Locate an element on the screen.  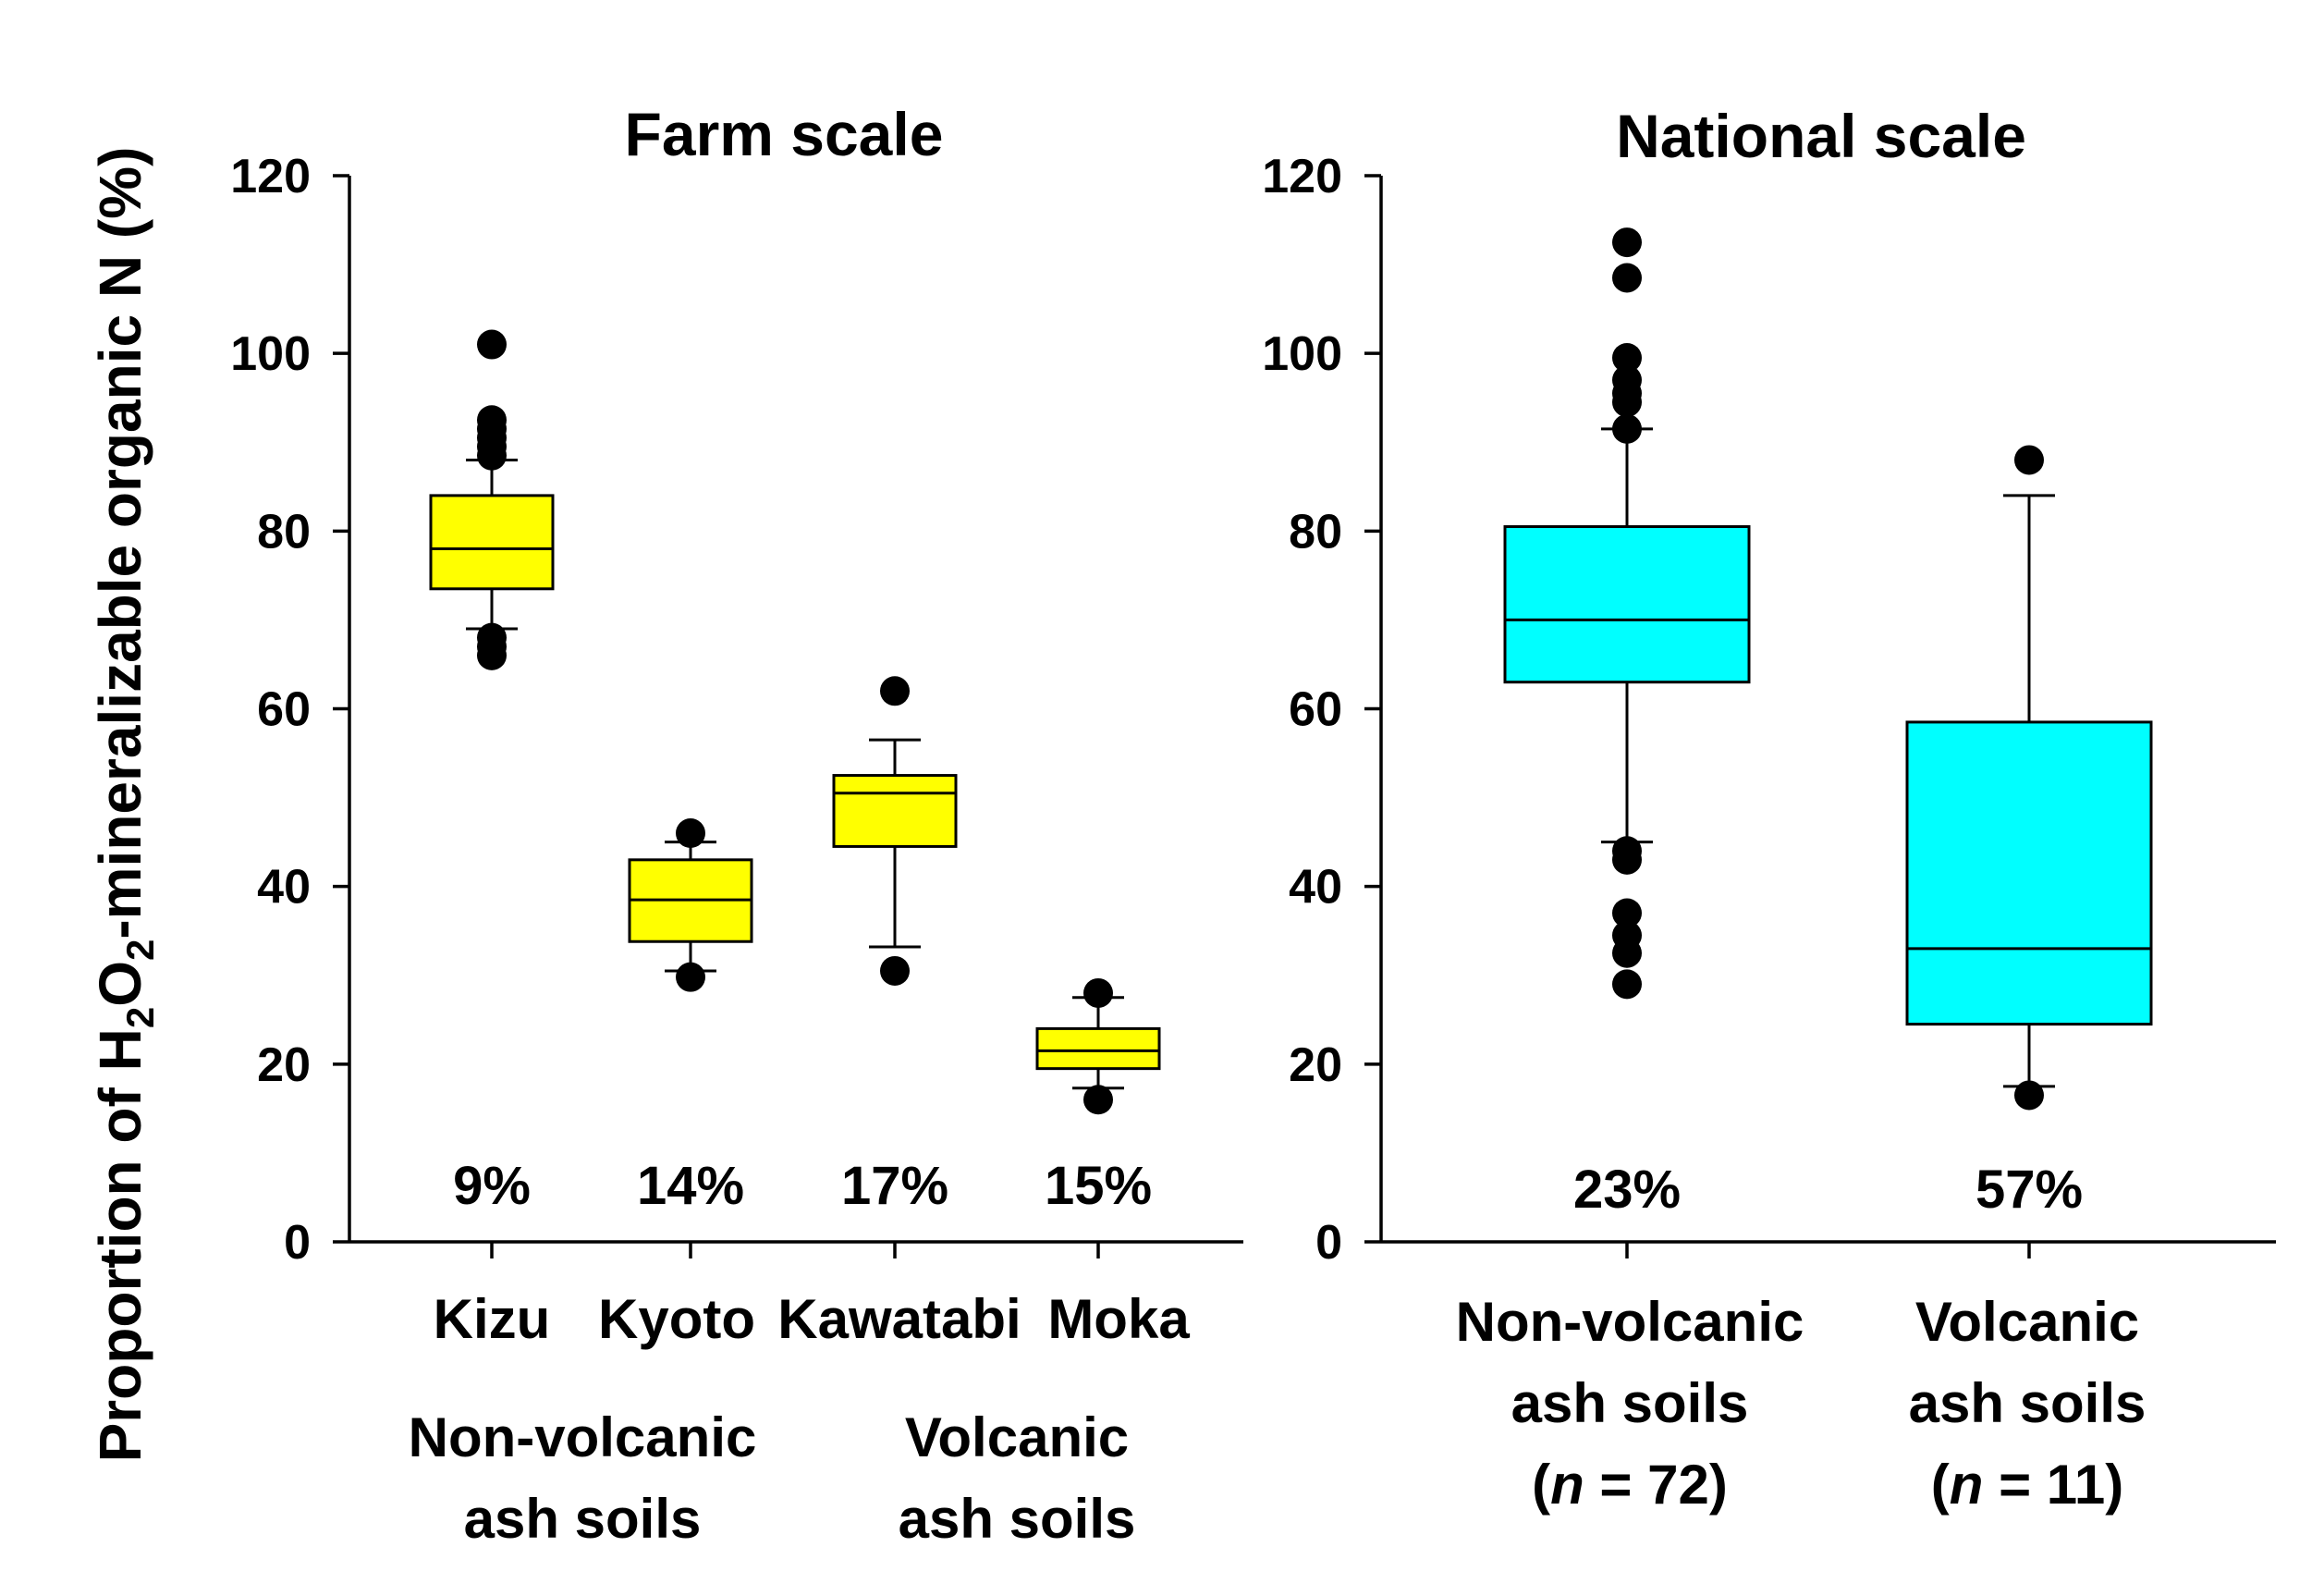
farm-y-tick-label: 60 is located at coordinates (284, 710).